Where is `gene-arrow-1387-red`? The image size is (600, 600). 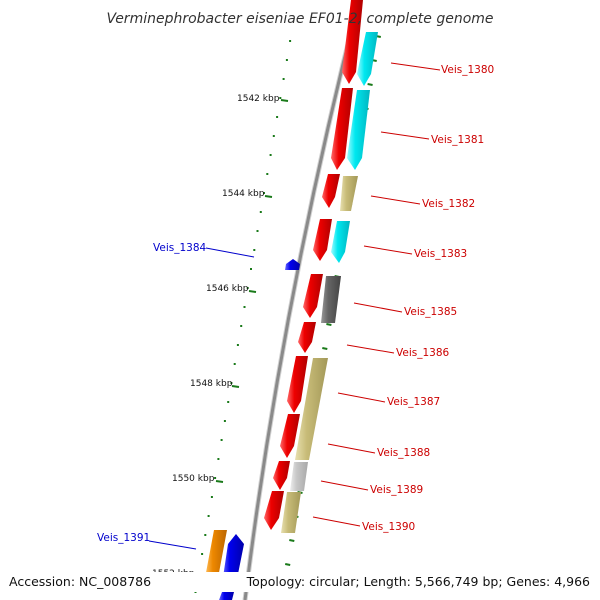
gene-arrow-1387-red is located at coordinates (297, 384).